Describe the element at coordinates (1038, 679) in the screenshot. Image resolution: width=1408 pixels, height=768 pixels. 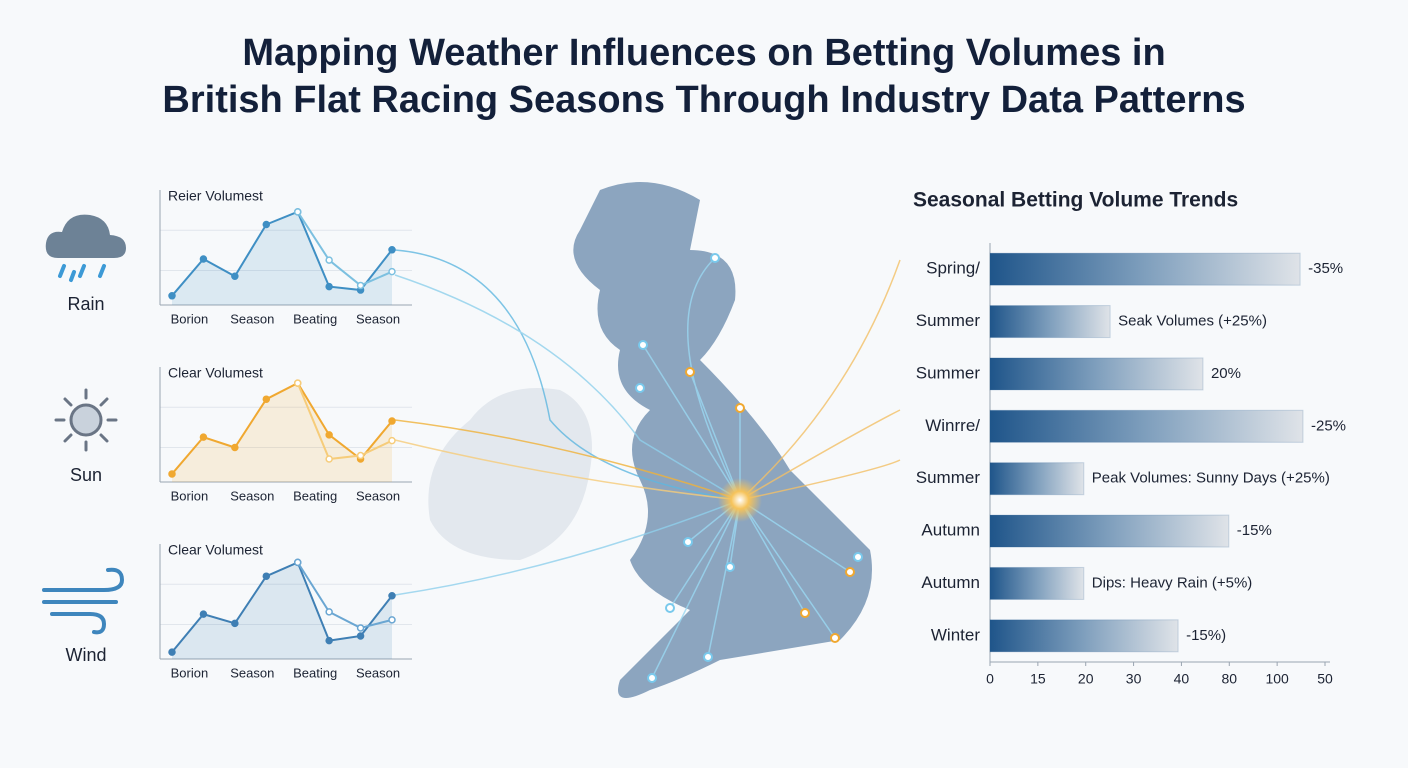
I see `x-tick-label: 15` at that location.